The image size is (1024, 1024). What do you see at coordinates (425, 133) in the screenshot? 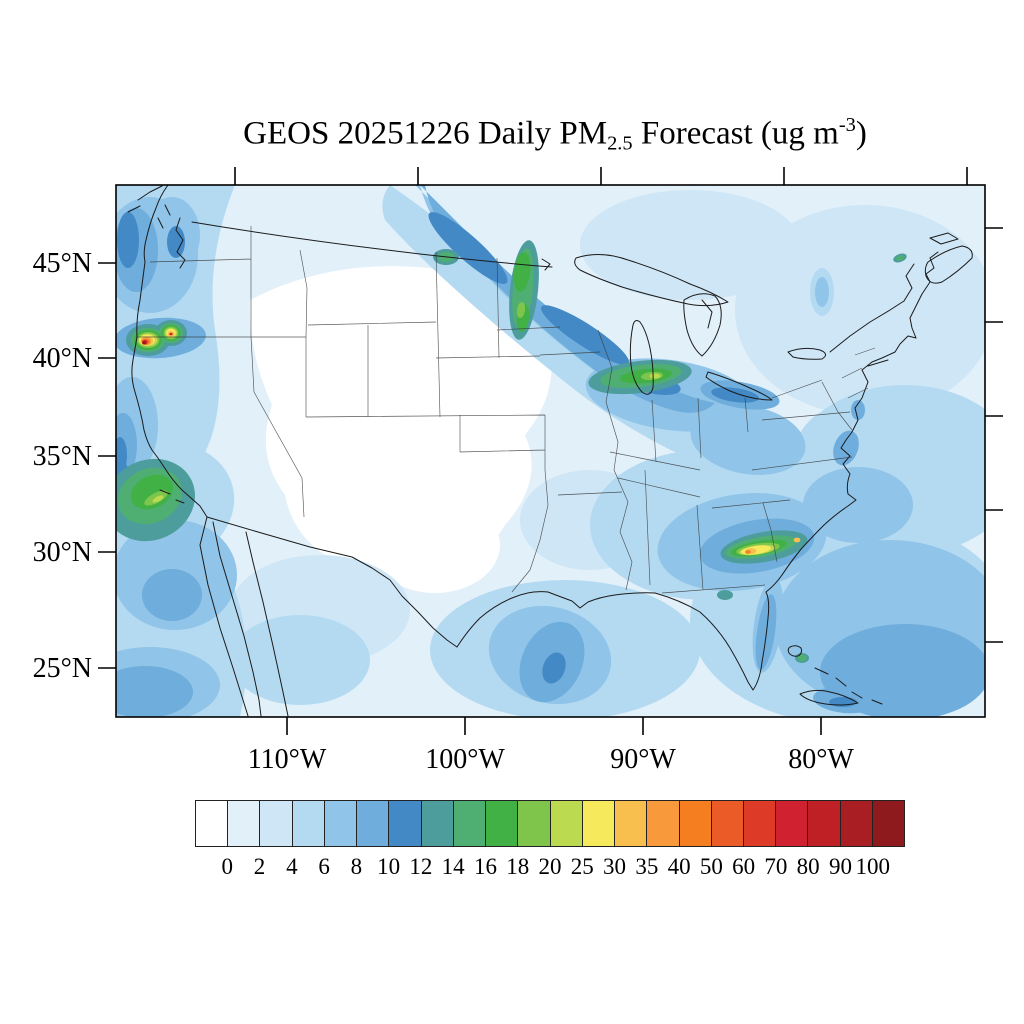
I see `title-text: GEOS 20251226 Daily PM` at bounding box center [425, 133].